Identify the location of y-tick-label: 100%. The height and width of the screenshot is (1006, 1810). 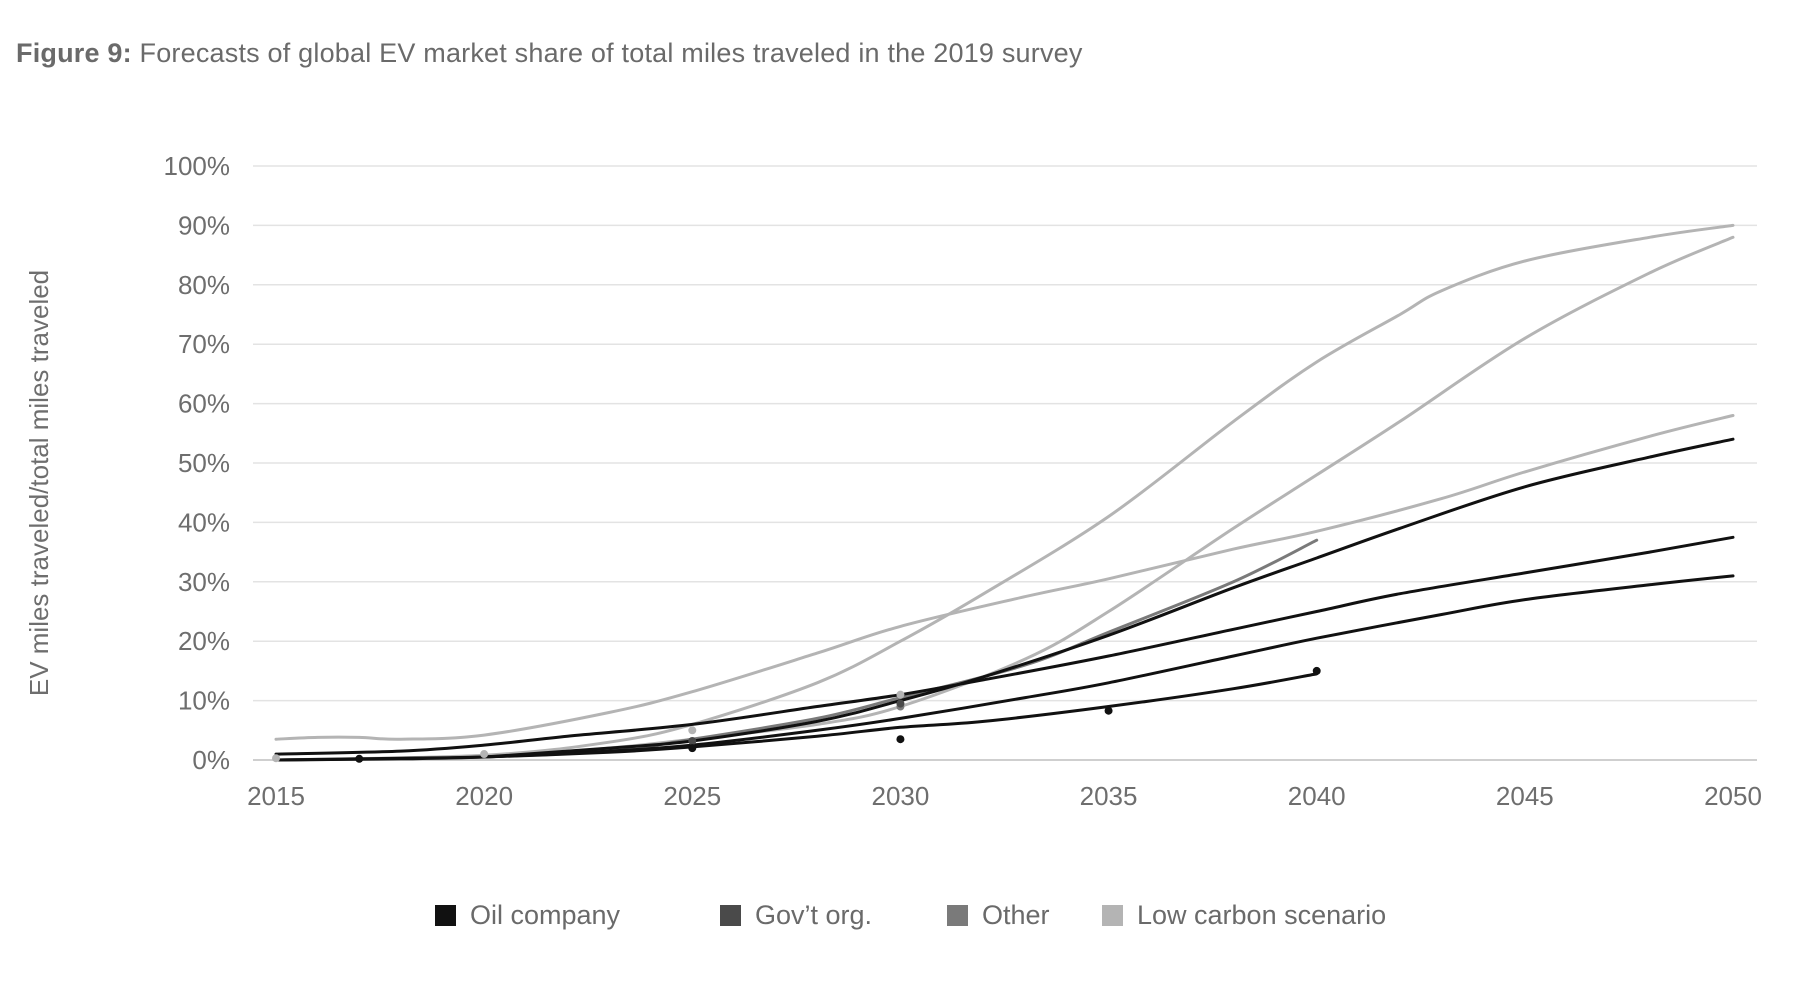
(197, 166).